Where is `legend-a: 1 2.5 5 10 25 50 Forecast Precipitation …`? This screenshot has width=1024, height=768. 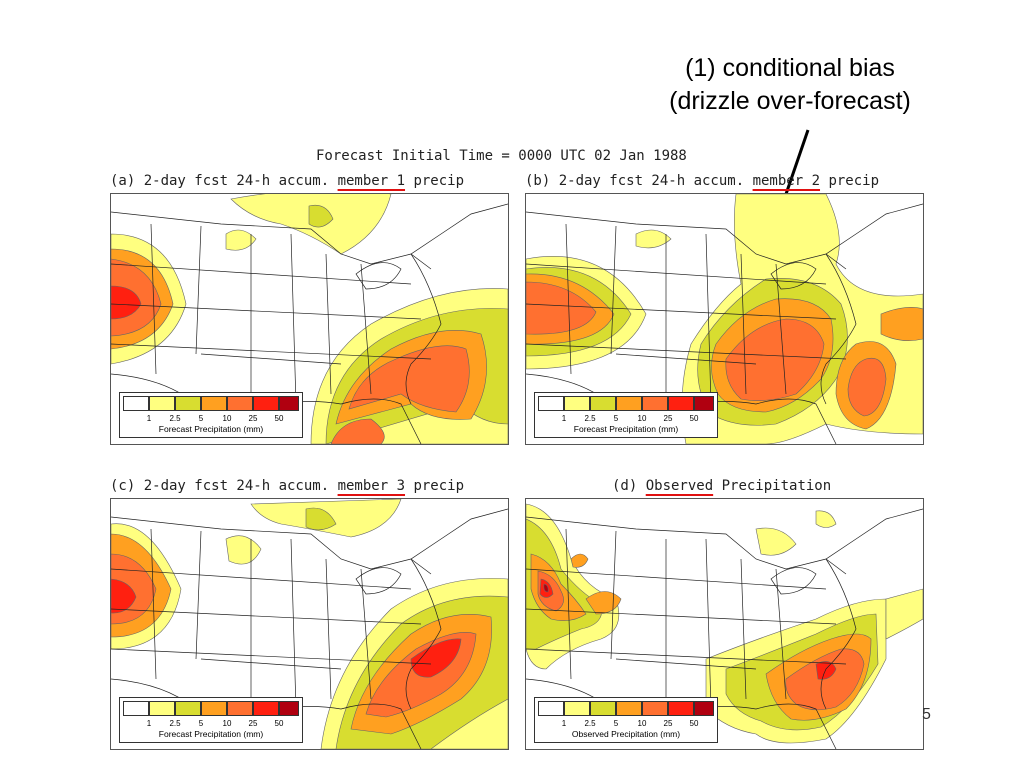
legend-a: 1 2.5 5 10 25 50 Forecast Precipitation … is located at coordinates (211, 415).